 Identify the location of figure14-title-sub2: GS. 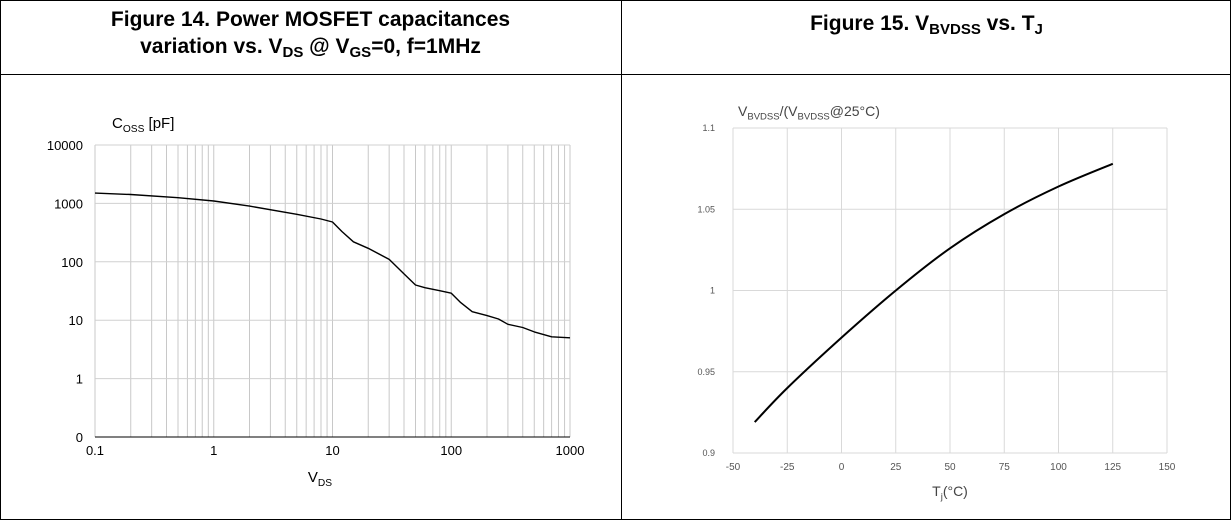
(360, 52).